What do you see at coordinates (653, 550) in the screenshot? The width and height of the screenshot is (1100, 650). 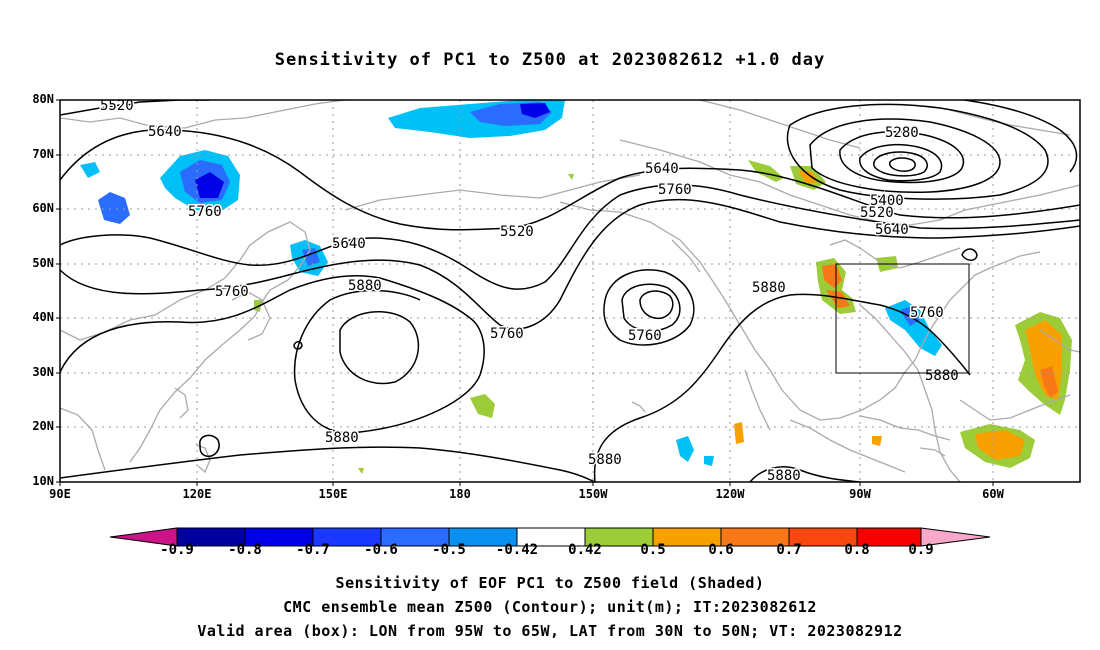 I see `colorbar-tick: 0.5` at bounding box center [653, 550].